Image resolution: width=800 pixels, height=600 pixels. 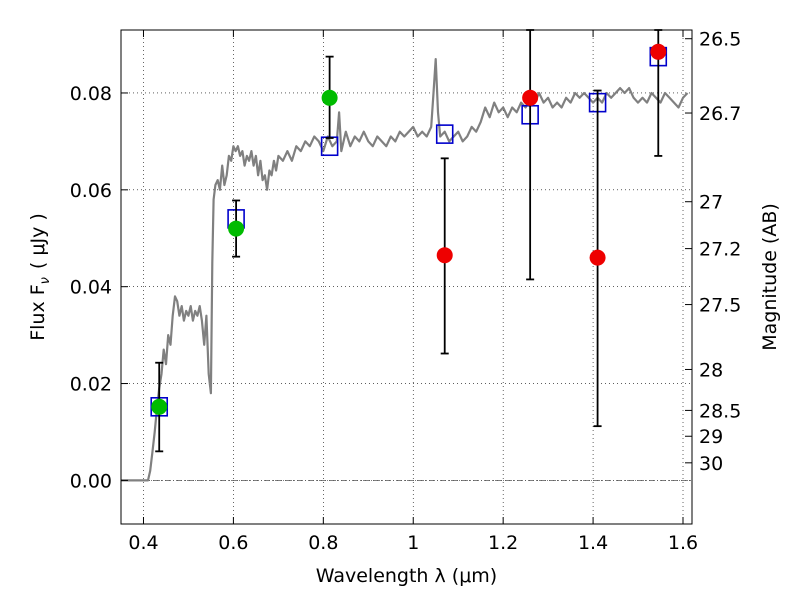 What do you see at coordinates (770, 277) in the screenshot?
I see `y-axis-label-right: Magnitude (AB)` at bounding box center [770, 277].